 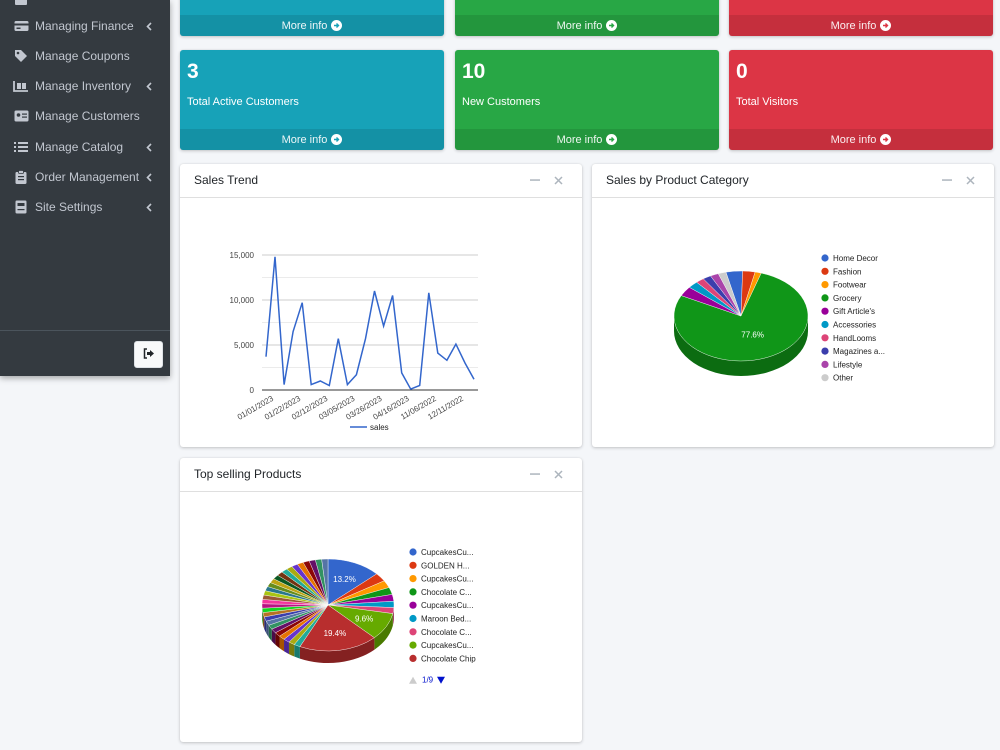 What do you see at coordinates (82, 56) in the screenshot?
I see `sidebar-item-label: Manage Coupons` at bounding box center [82, 56].